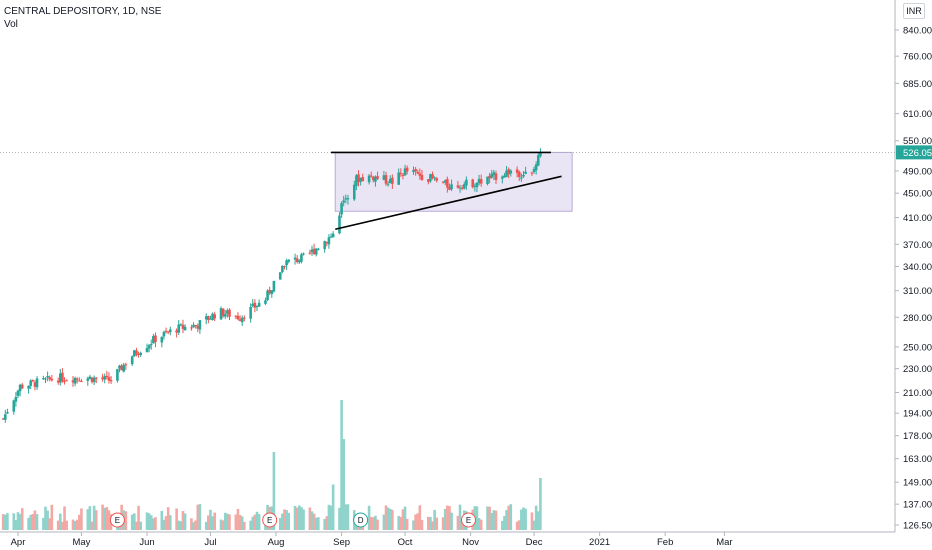  I want to click on event-marker-icon, so click(117, 520).